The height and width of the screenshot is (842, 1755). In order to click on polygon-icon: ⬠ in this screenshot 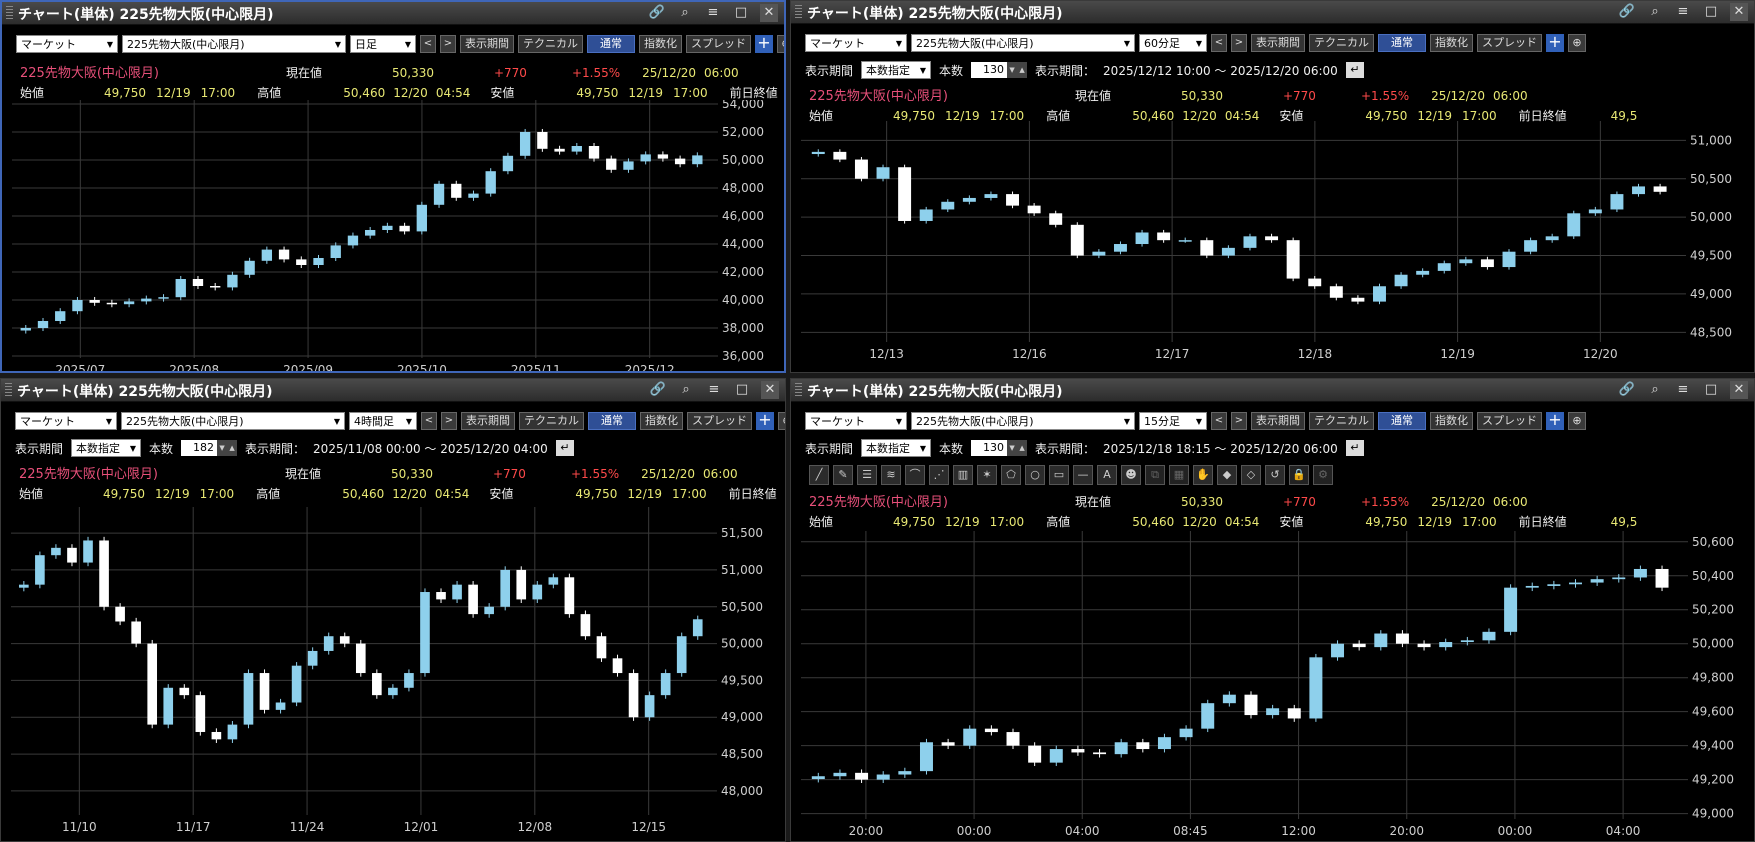, I will do `click(1011, 475)`.